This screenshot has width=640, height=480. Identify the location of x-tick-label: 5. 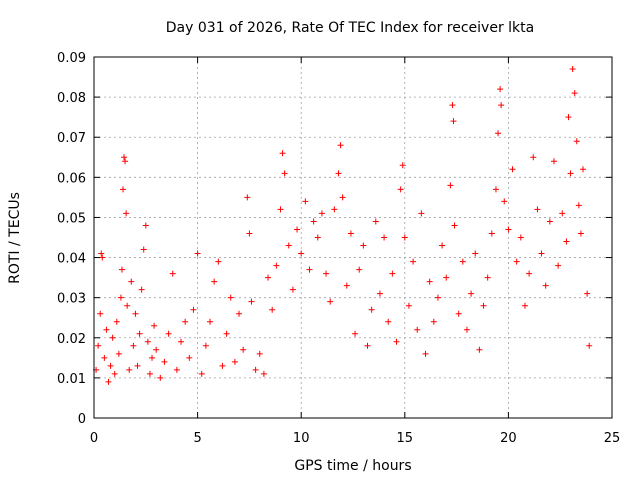
(197, 438).